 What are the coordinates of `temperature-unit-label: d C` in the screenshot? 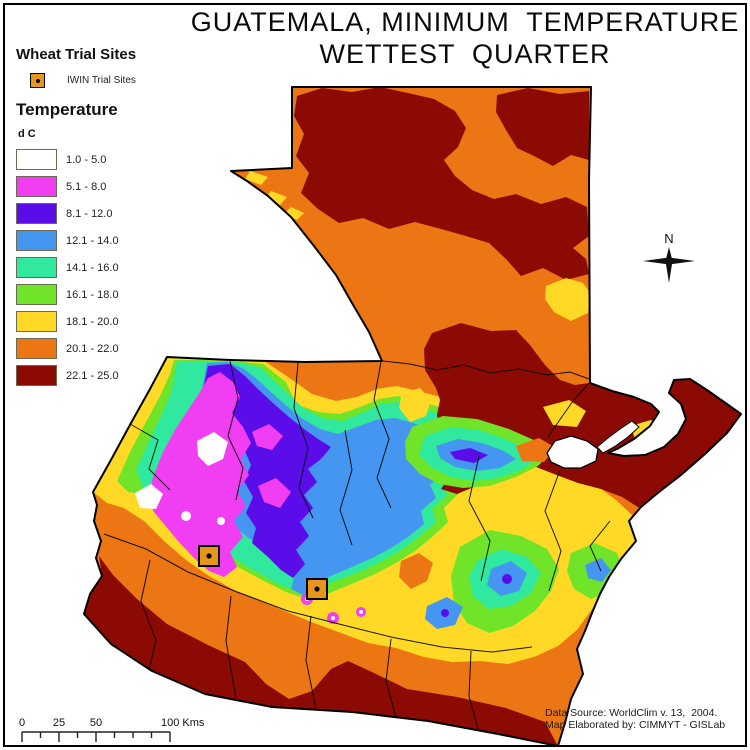 It's located at (27, 134).